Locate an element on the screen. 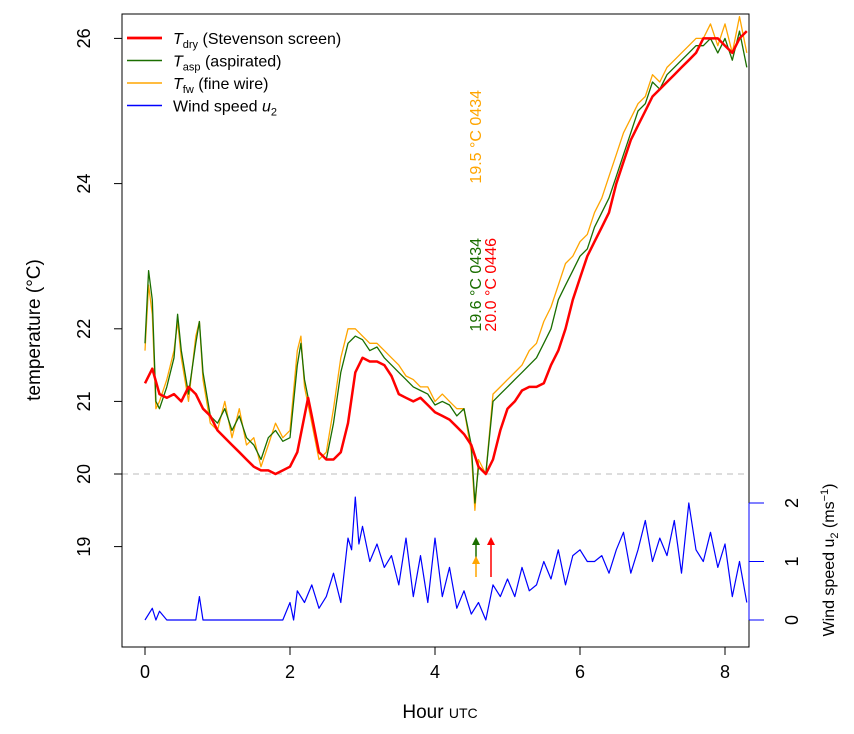 This screenshot has width=854, height=734. y2-tick-label: 2 is located at coordinates (792, 503).